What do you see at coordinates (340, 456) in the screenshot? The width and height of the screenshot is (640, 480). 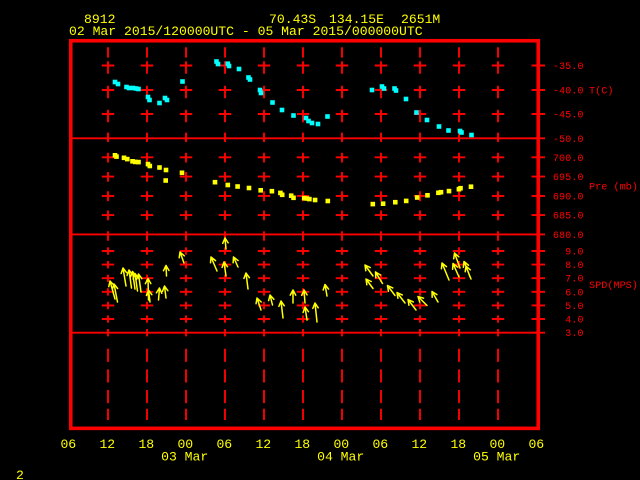 I see `svg-text: 04 Mar` at bounding box center [340, 456].